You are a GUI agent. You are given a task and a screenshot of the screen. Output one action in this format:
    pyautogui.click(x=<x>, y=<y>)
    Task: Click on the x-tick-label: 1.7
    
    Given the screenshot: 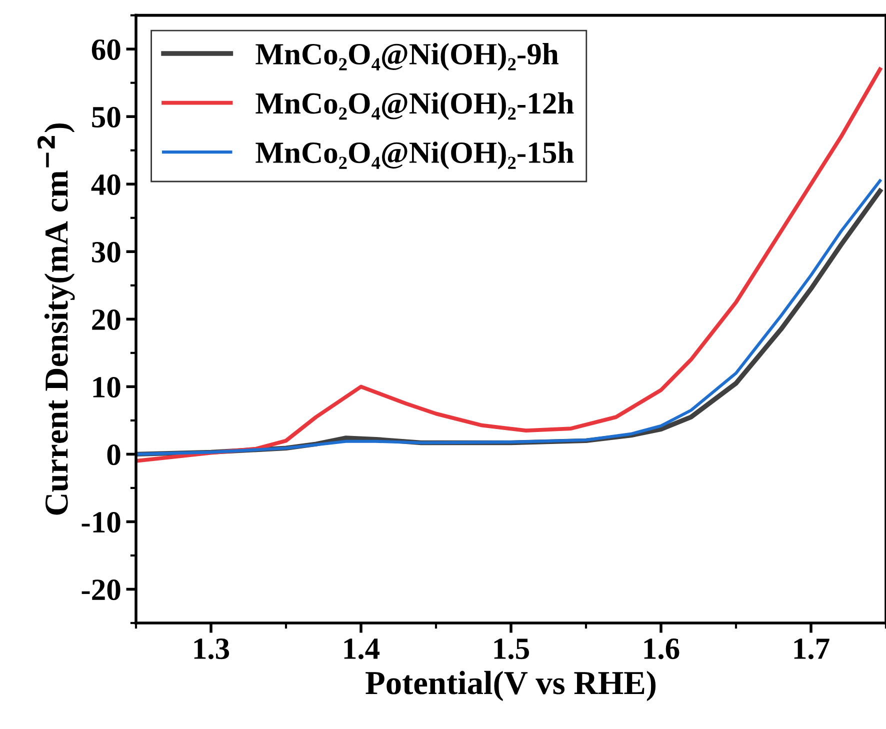 What is the action you would take?
    pyautogui.click(x=812, y=649)
    